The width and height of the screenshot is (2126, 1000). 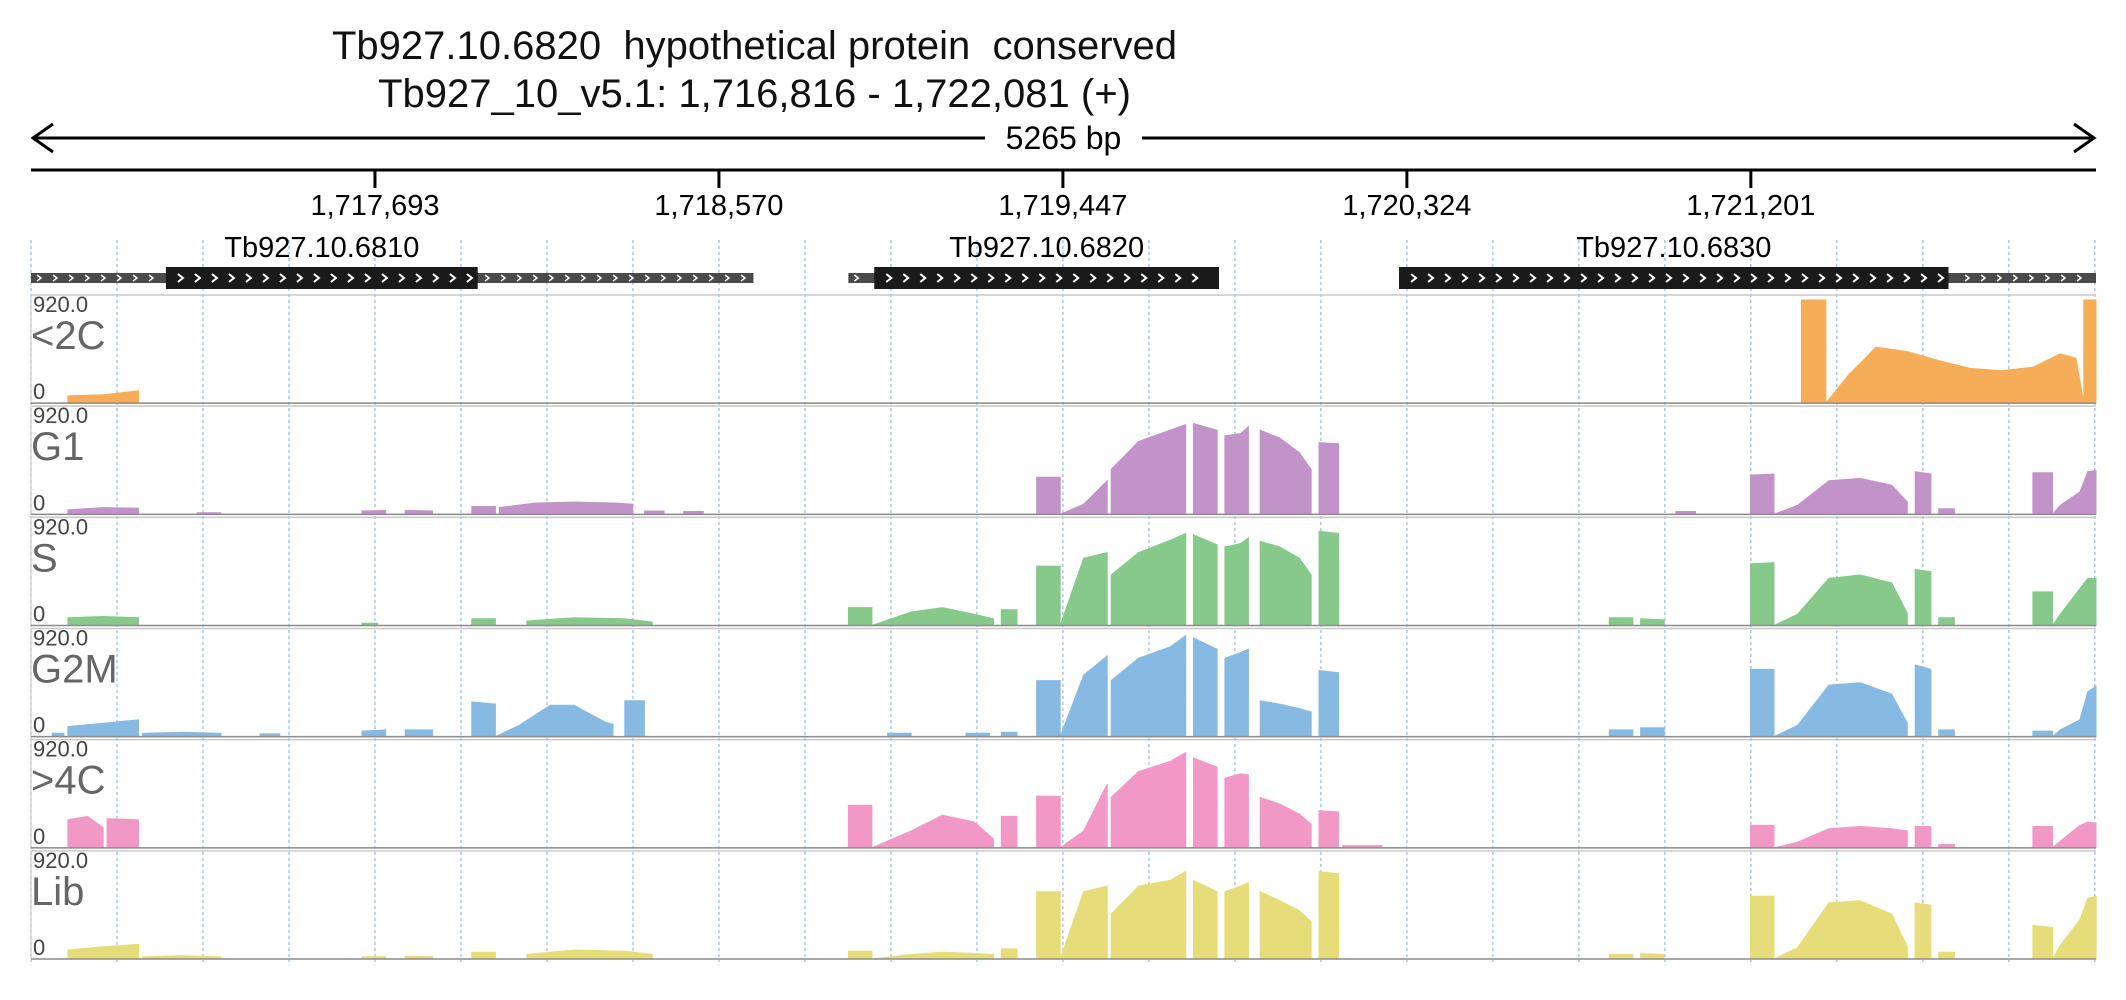 I want to click on gene-label: Tb927.10.6820, so click(x=1046, y=248).